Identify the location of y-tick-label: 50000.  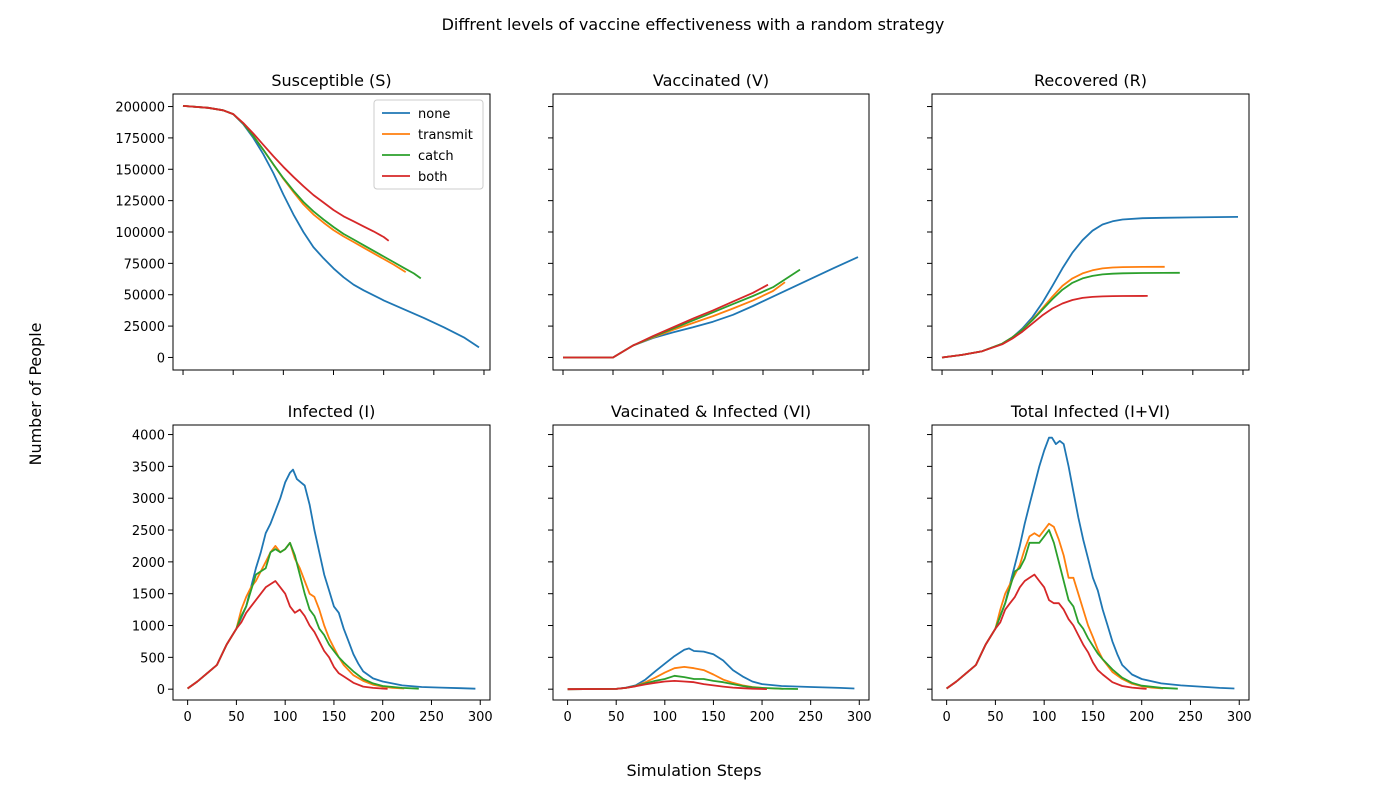
(144, 296).